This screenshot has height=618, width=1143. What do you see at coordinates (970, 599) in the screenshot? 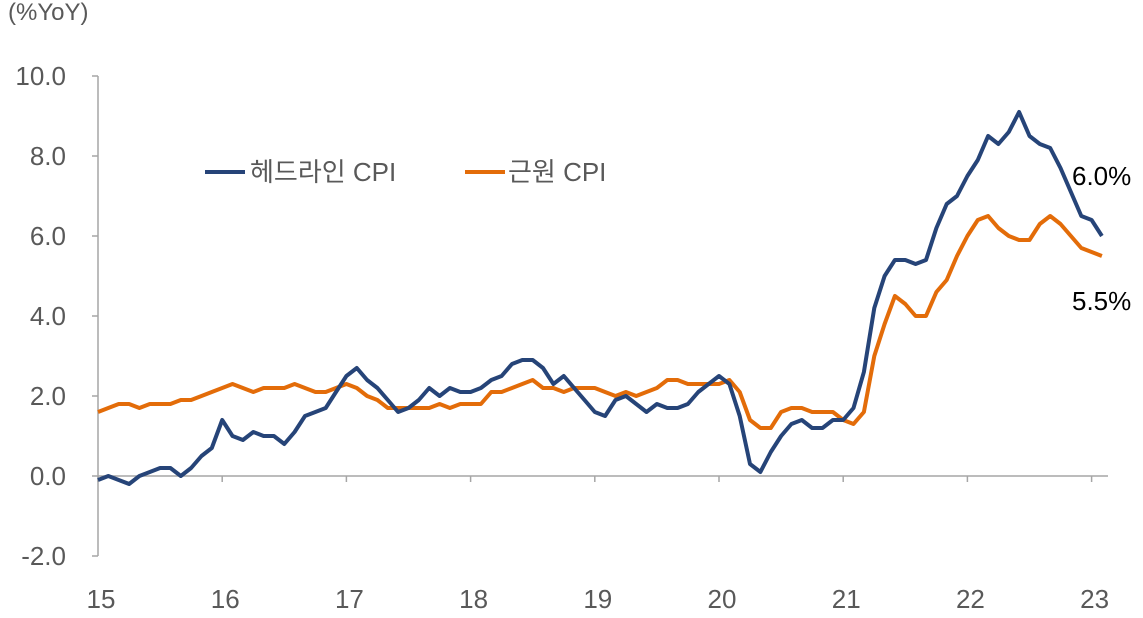
I see `x-tick-label: 22` at bounding box center [970, 599].